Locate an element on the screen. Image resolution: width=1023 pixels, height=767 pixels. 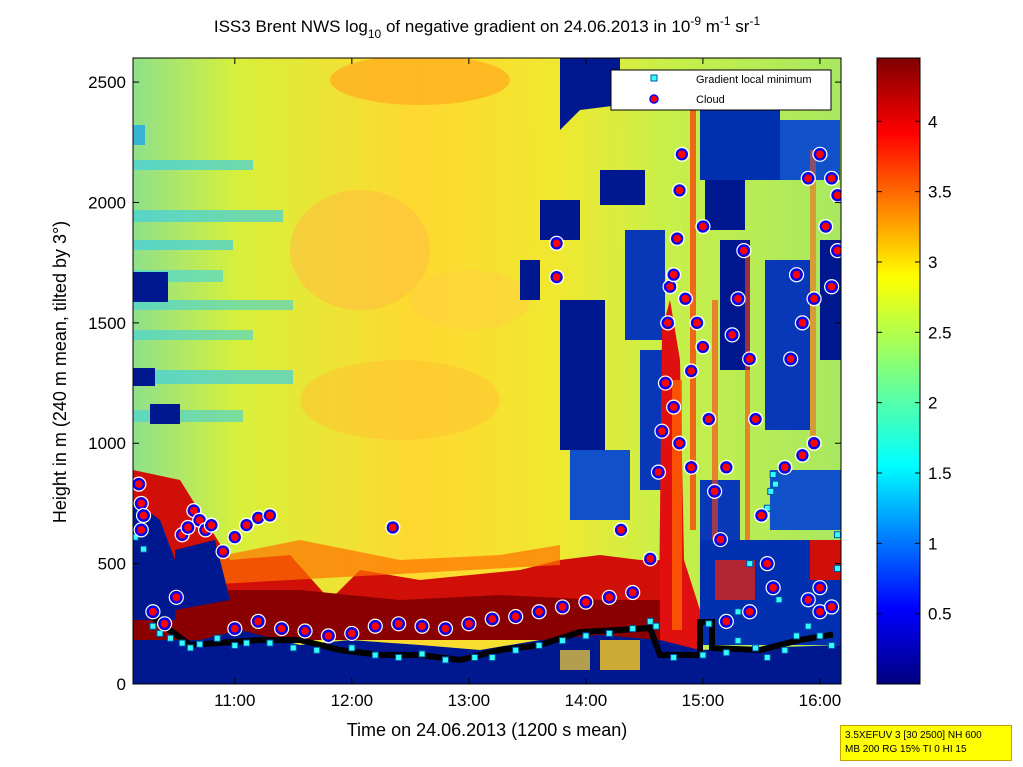
x-tick-label: 11:00 is located at coordinates (234, 700).